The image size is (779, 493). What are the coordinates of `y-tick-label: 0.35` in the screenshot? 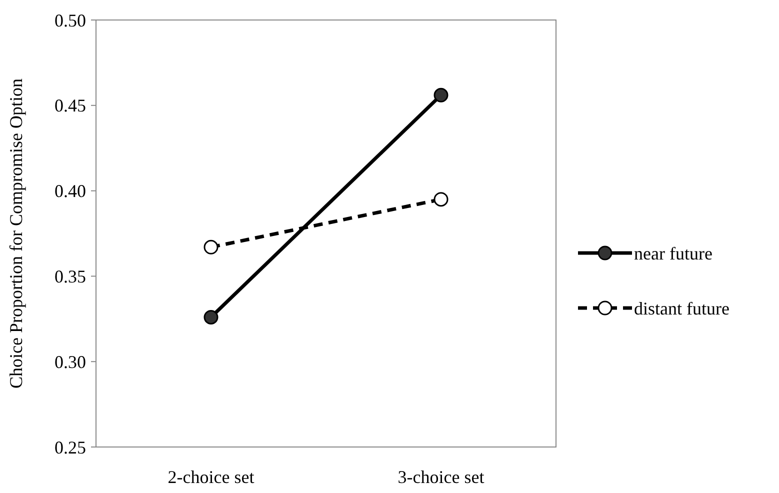 It's located at (70, 276).